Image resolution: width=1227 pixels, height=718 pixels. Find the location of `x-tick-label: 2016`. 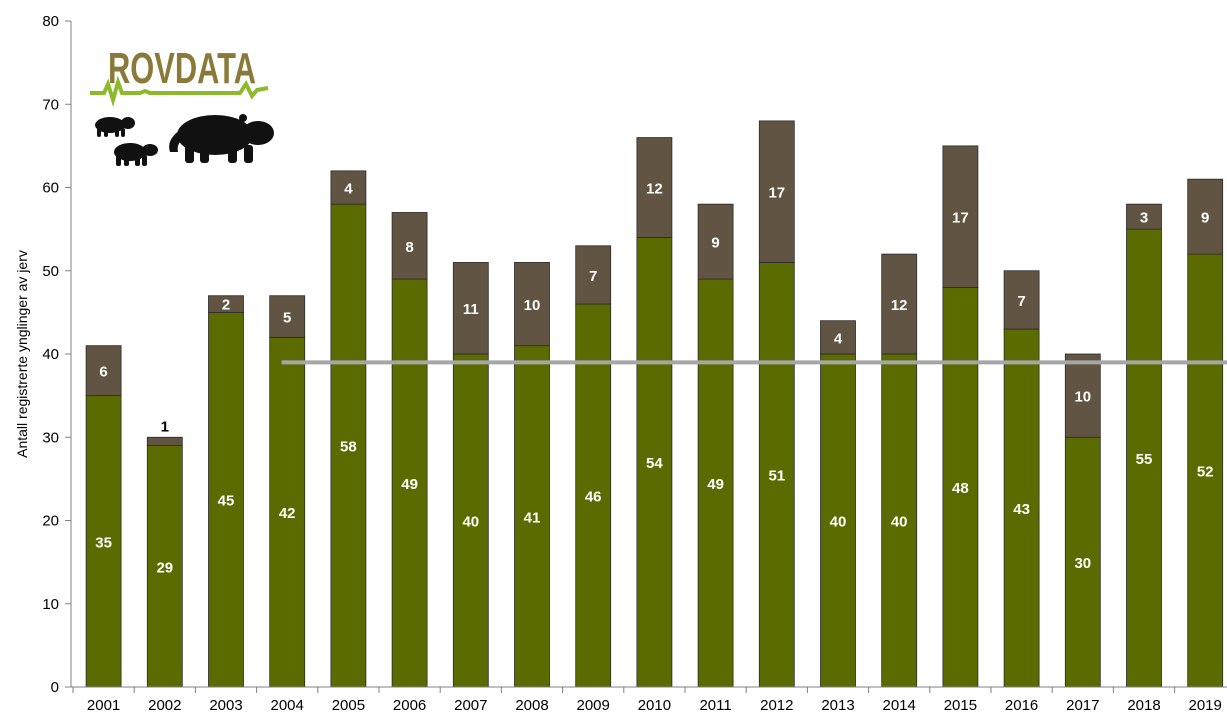

x-tick-label: 2016 is located at coordinates (1021, 705).